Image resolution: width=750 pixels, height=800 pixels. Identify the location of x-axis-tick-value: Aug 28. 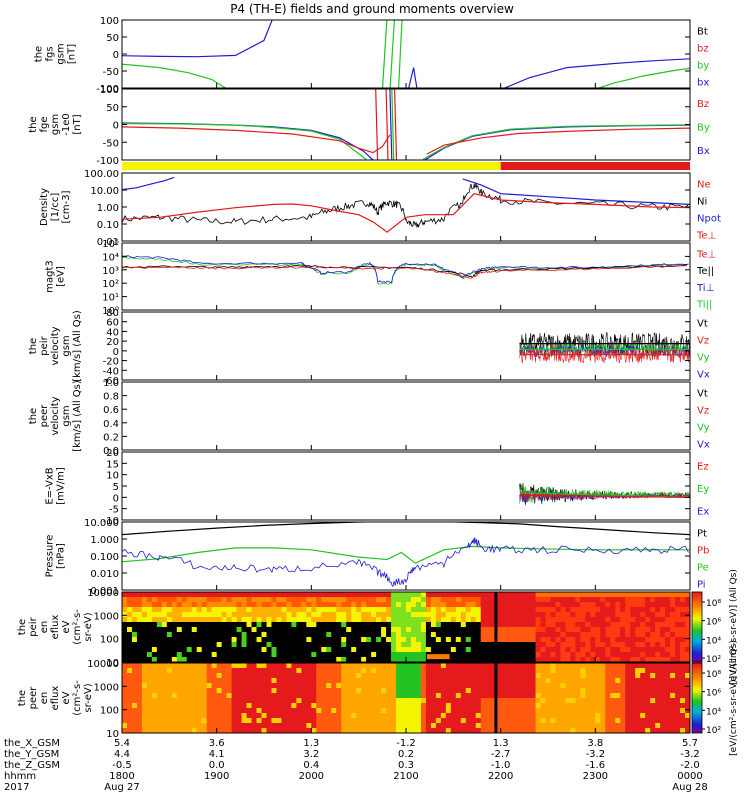
(689, 787).